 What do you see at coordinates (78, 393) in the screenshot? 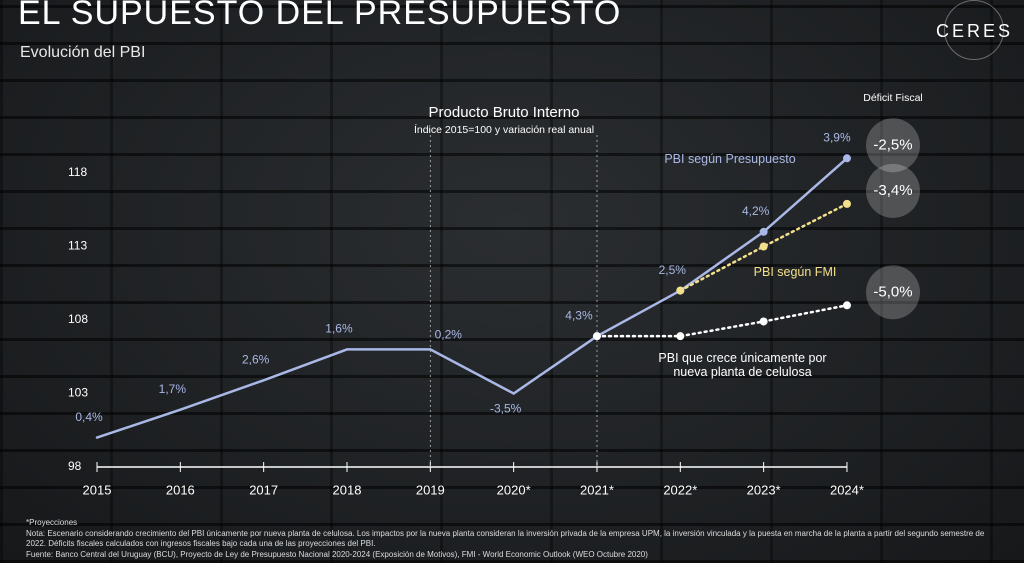
I see `y-tick-label: 103` at bounding box center [78, 393].